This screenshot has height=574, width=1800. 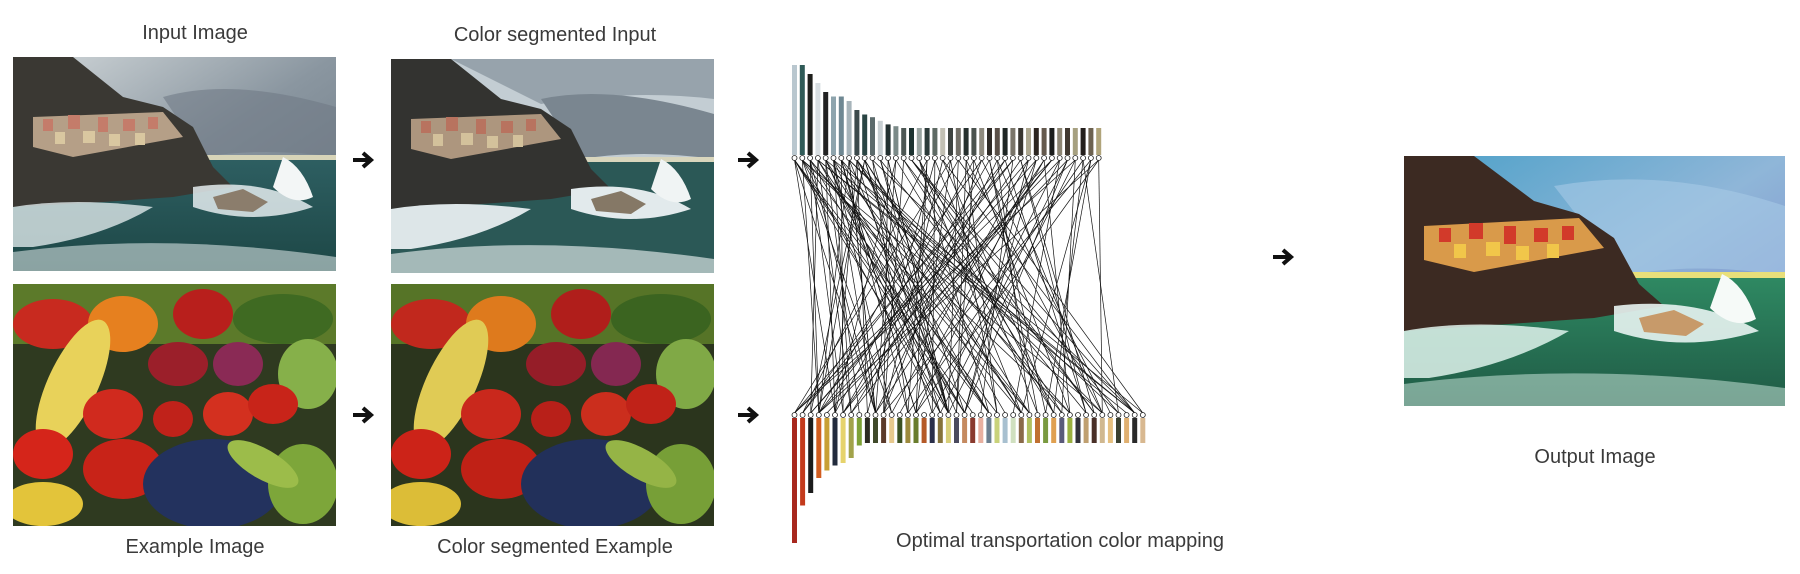 I want to click on output-image, so click(x=1594, y=281).